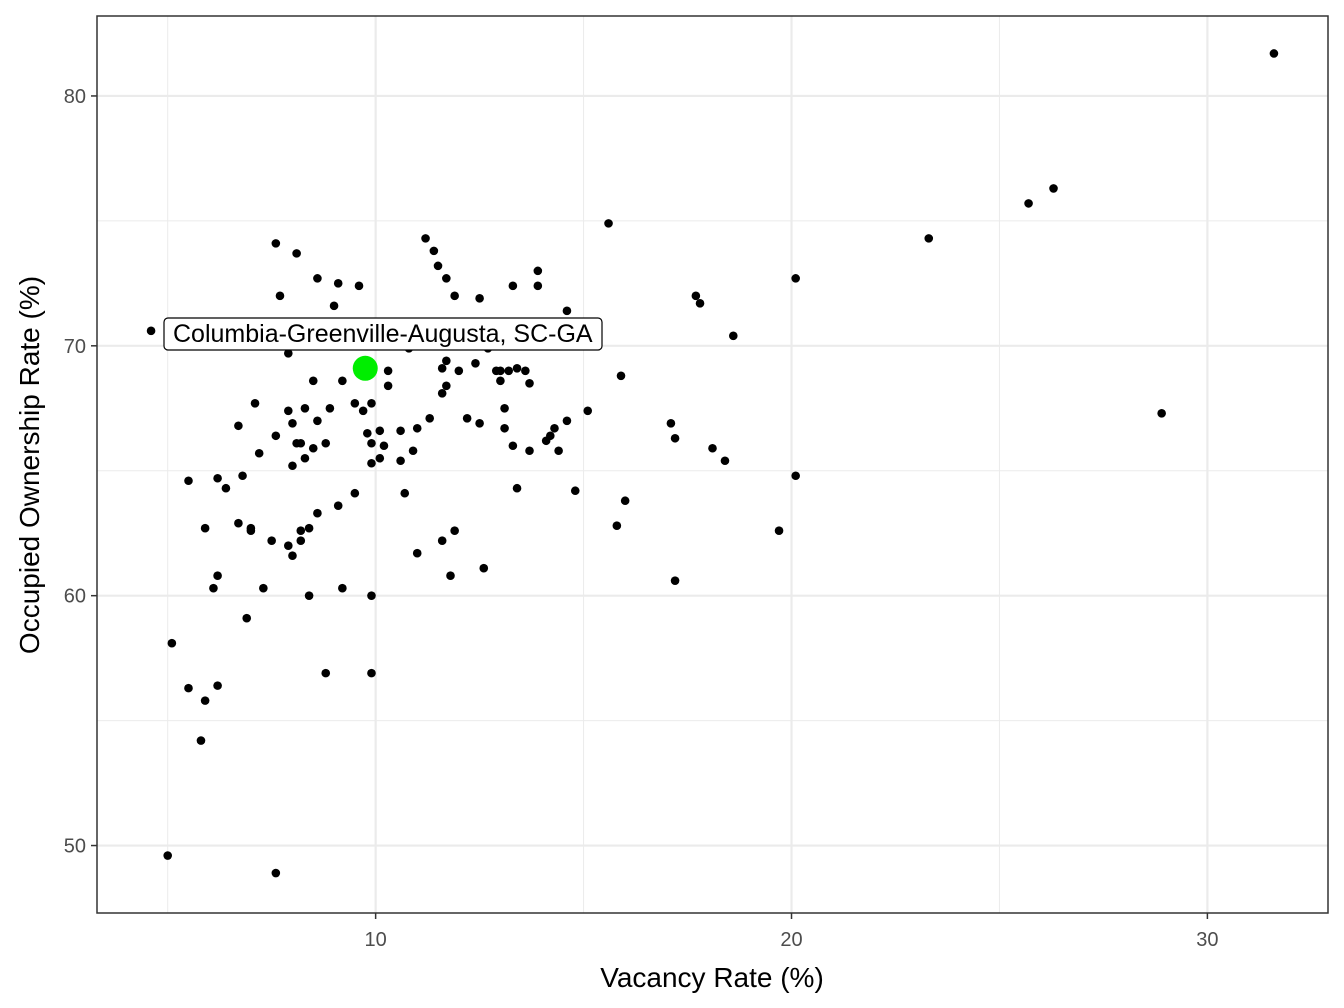  I want to click on y-tick-label: 60, so click(75, 597).